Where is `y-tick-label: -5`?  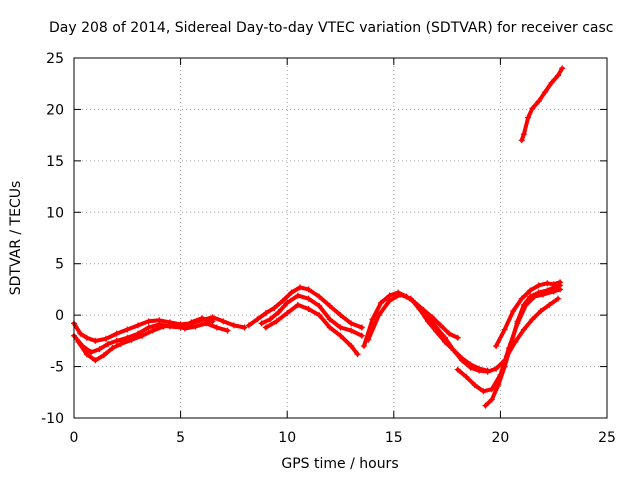 y-tick-label: -5 is located at coordinates (57, 368).